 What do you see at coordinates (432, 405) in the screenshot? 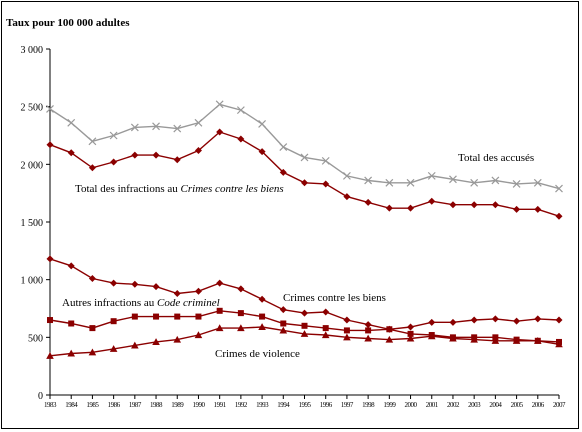
I see `x-tick-label: 2001` at bounding box center [432, 405].